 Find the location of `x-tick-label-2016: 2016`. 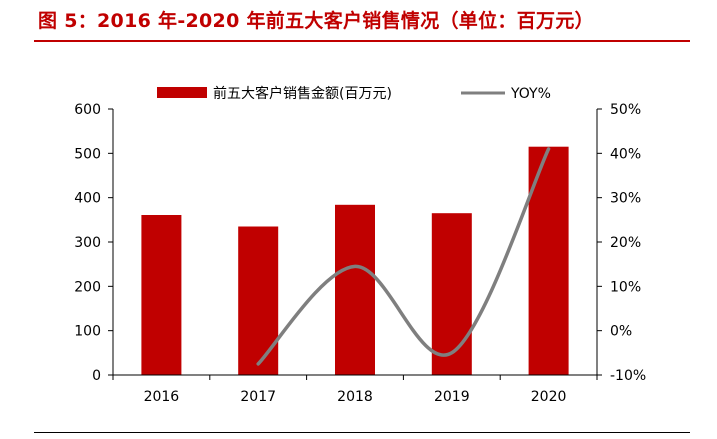

x-tick-label-2016: 2016 is located at coordinates (162, 397).